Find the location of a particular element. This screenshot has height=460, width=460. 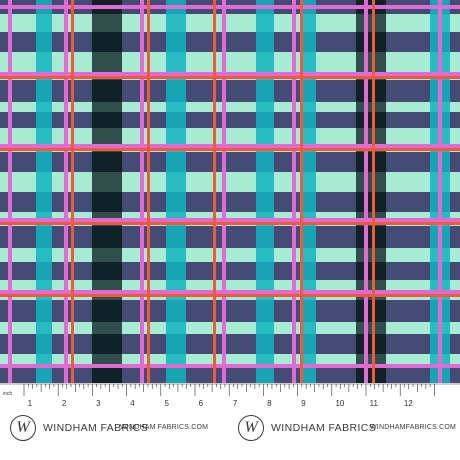

ruler-number: 6 is located at coordinates (201, 403).